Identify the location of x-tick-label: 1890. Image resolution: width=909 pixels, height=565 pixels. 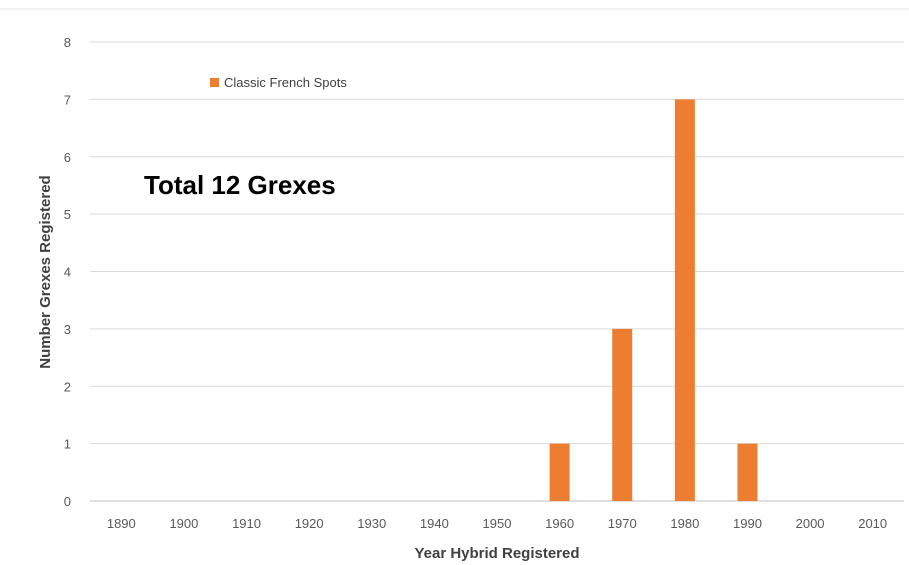
(121, 523).